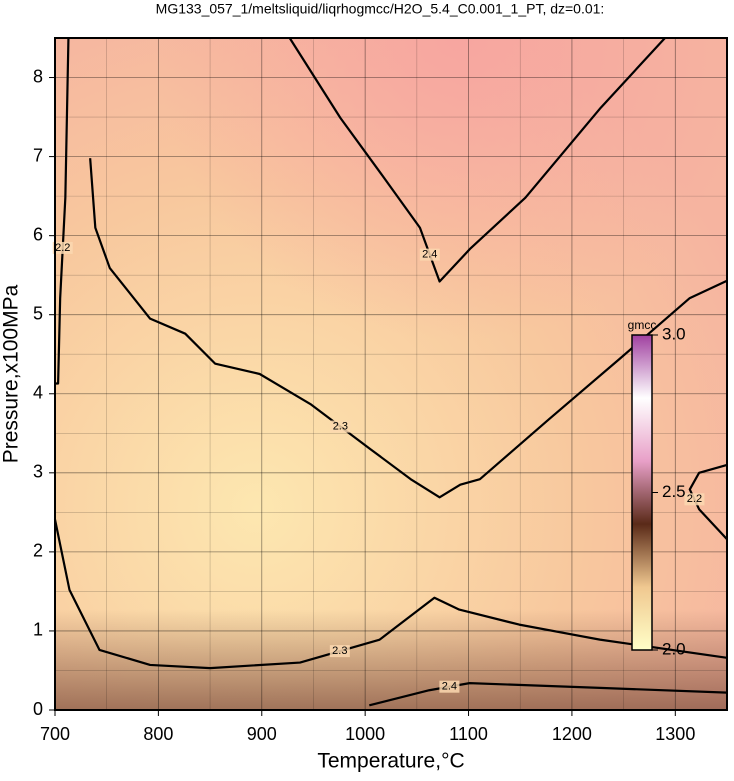  I want to click on y-tick-label: 2, so click(38, 551).